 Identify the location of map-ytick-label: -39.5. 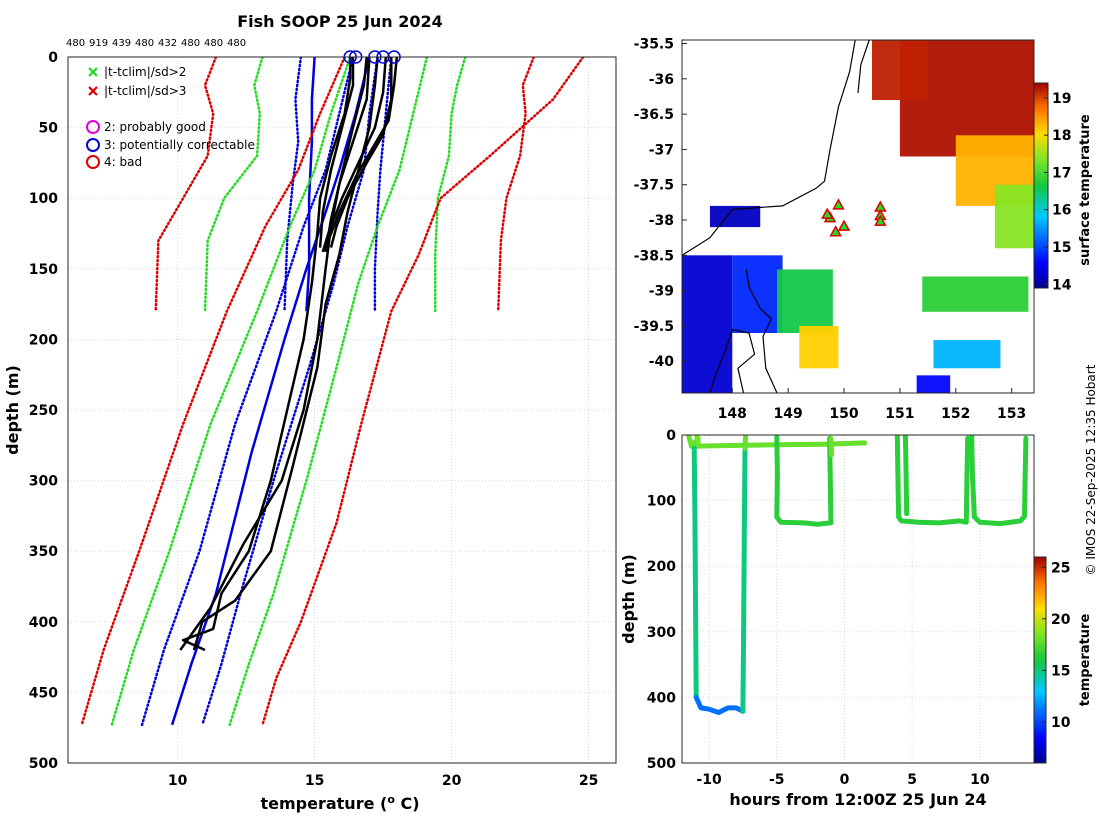
(654, 327).